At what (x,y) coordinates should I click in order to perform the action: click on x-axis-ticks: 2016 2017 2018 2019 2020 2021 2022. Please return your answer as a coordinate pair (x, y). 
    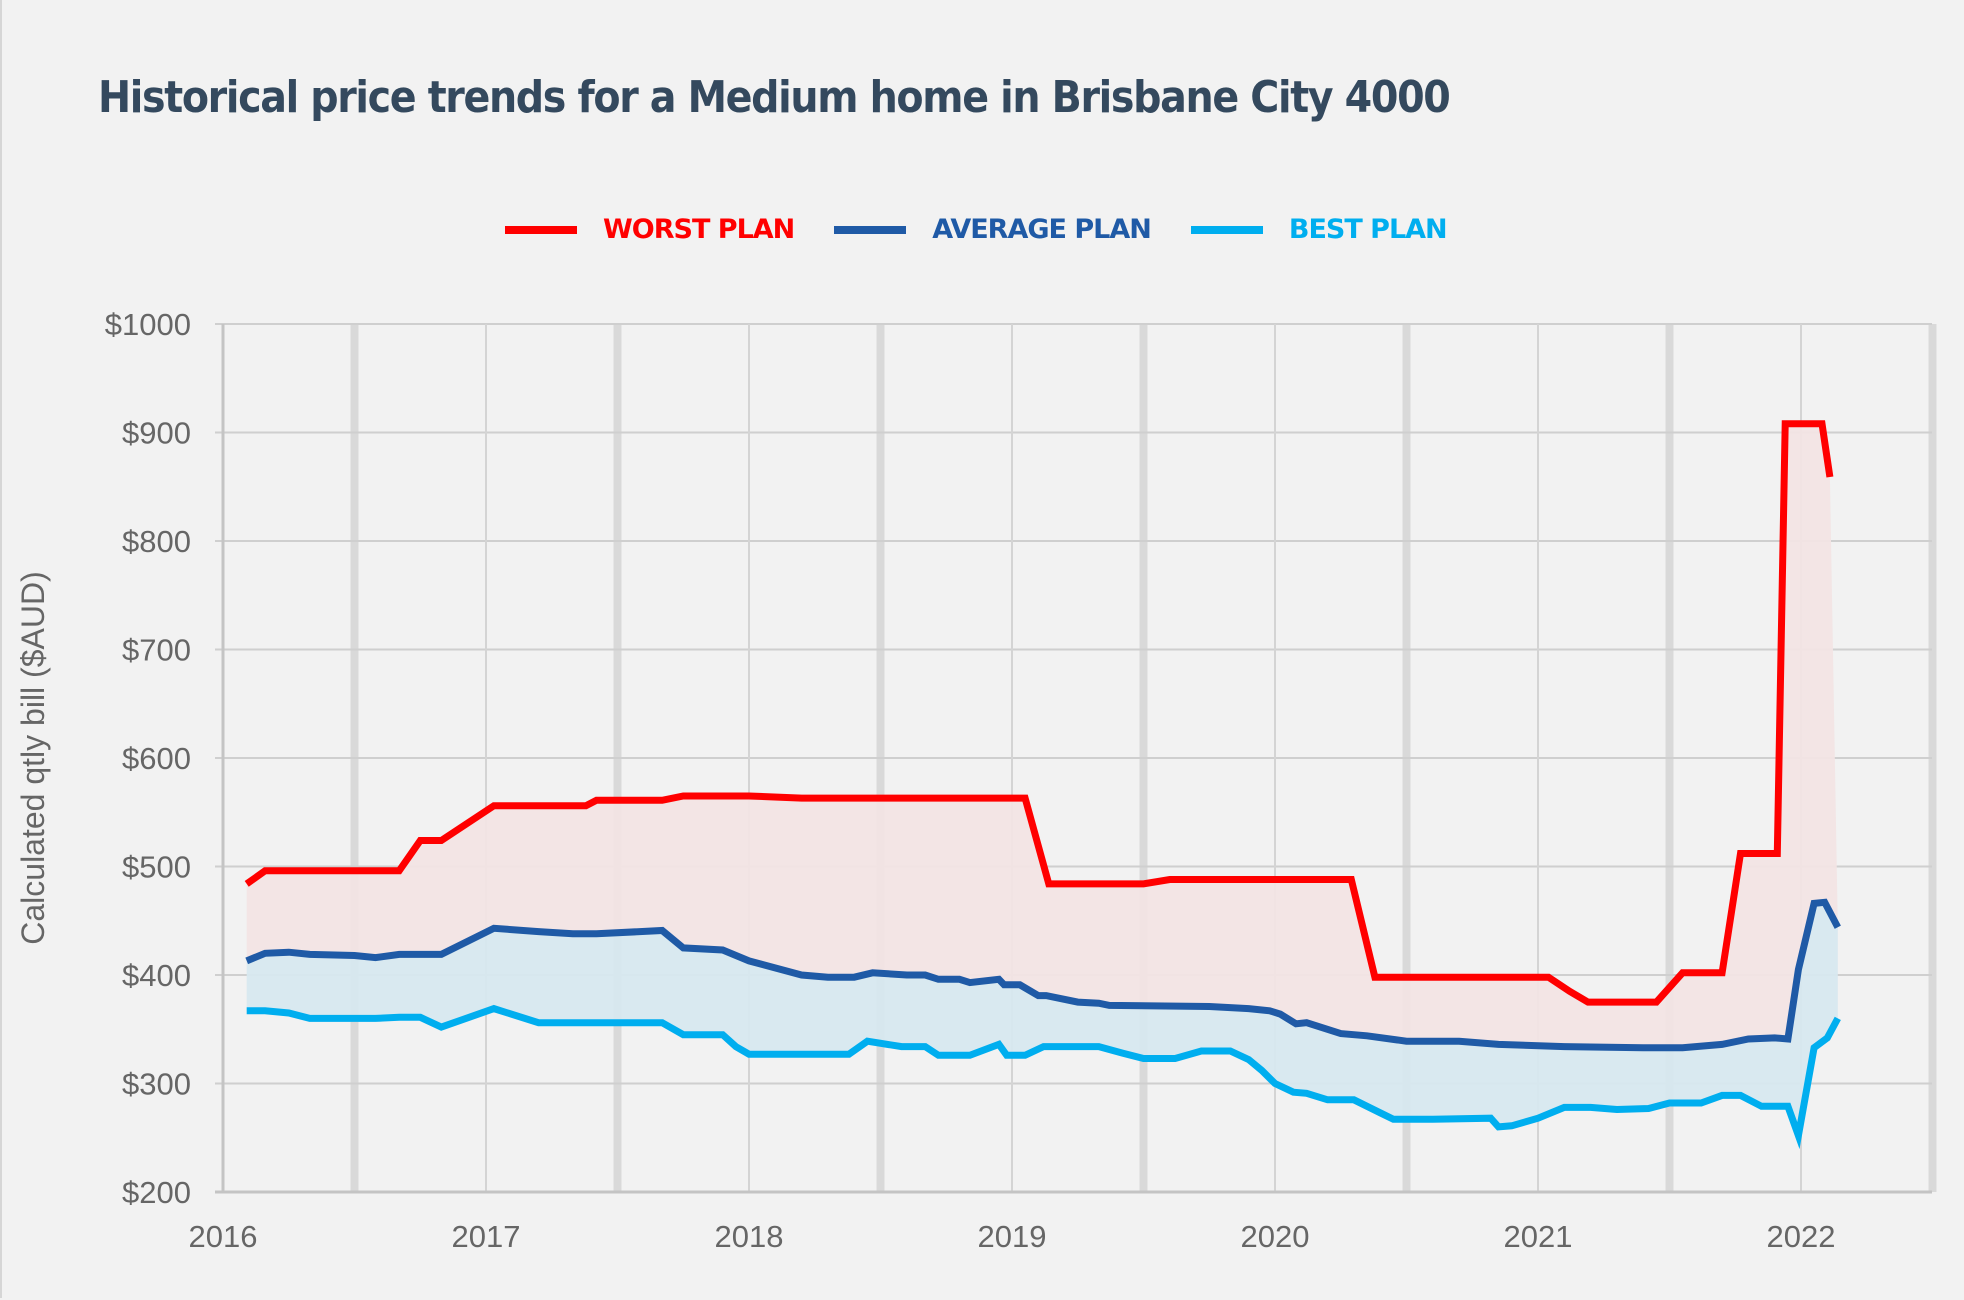
    Looking at the image, I should click on (1012, 1236).